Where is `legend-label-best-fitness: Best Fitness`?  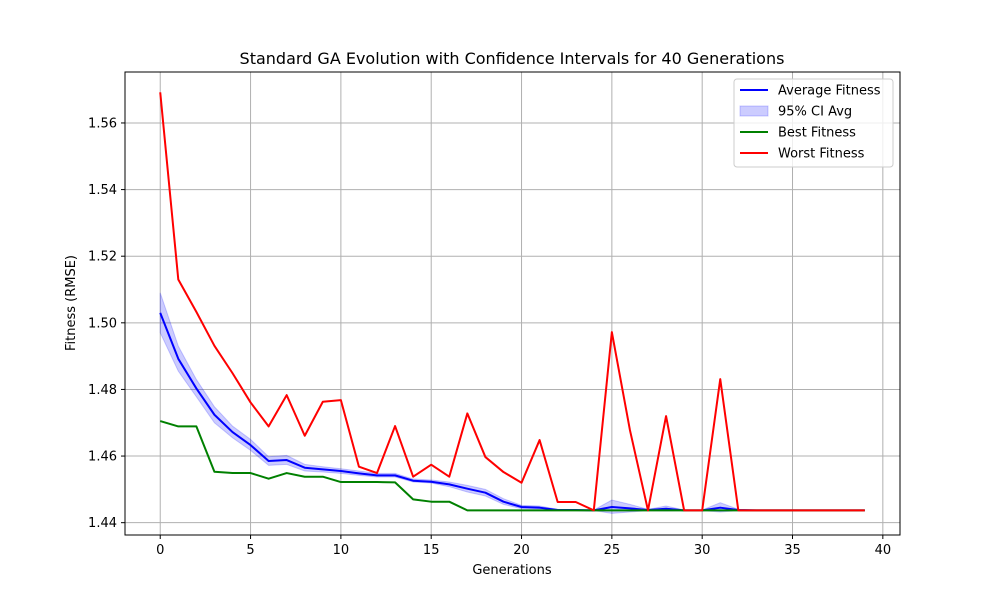
legend-label-best-fitness: Best Fitness is located at coordinates (817, 133).